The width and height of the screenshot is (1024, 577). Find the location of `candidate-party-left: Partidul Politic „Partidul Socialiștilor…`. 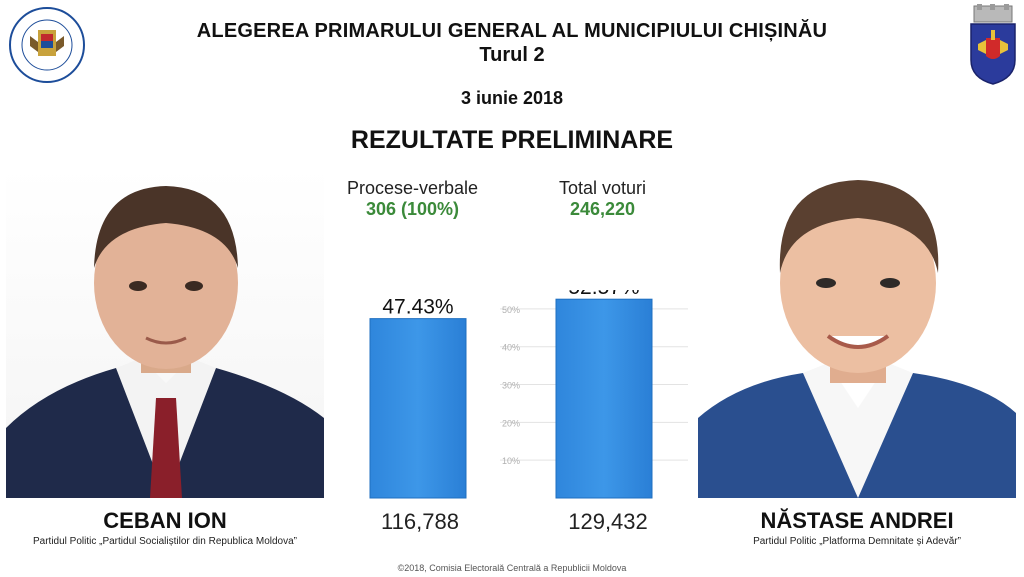

candidate-party-left: Partidul Politic „Partidul Socialiștilor… is located at coordinates (164, 541).